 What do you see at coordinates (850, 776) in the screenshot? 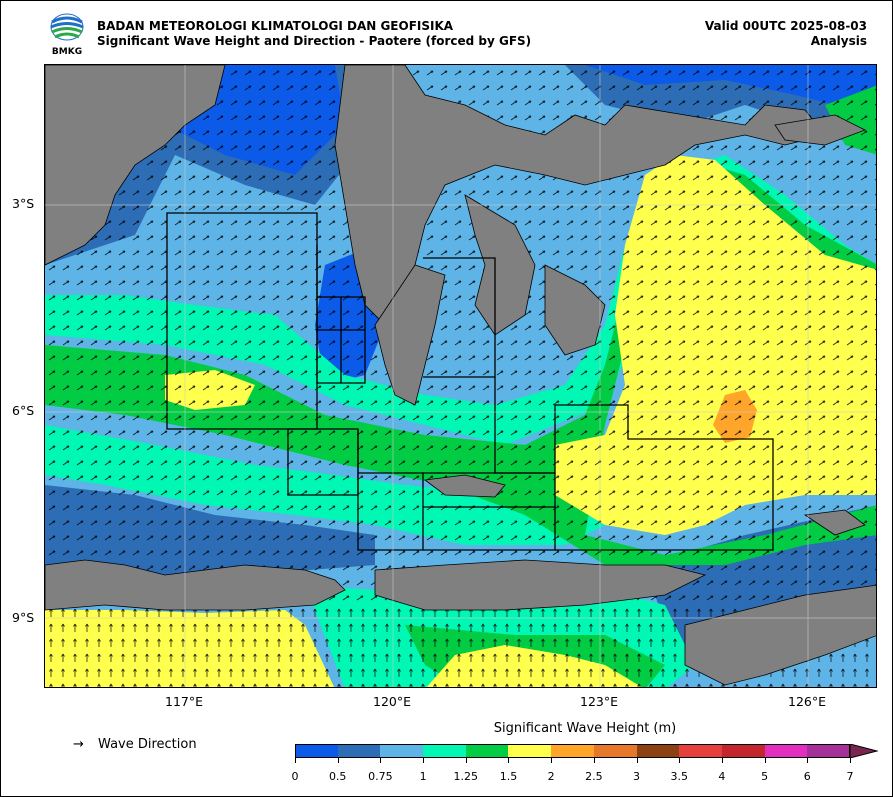
I see `colorbar-tick-label: 7` at bounding box center [850, 776].